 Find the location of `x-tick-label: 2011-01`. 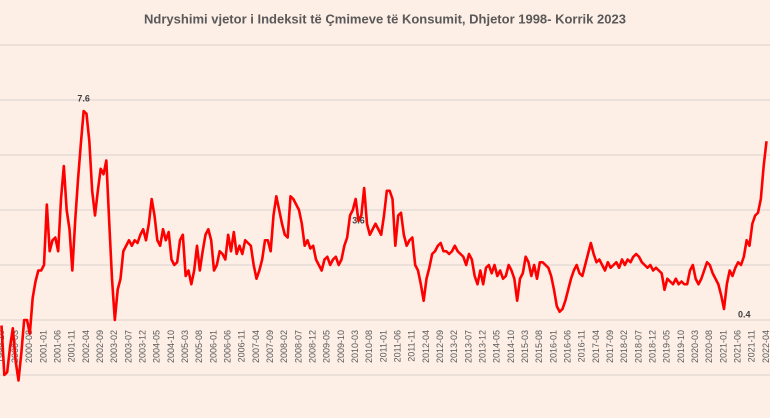

x-tick-label: 2011-01 is located at coordinates (383, 346).